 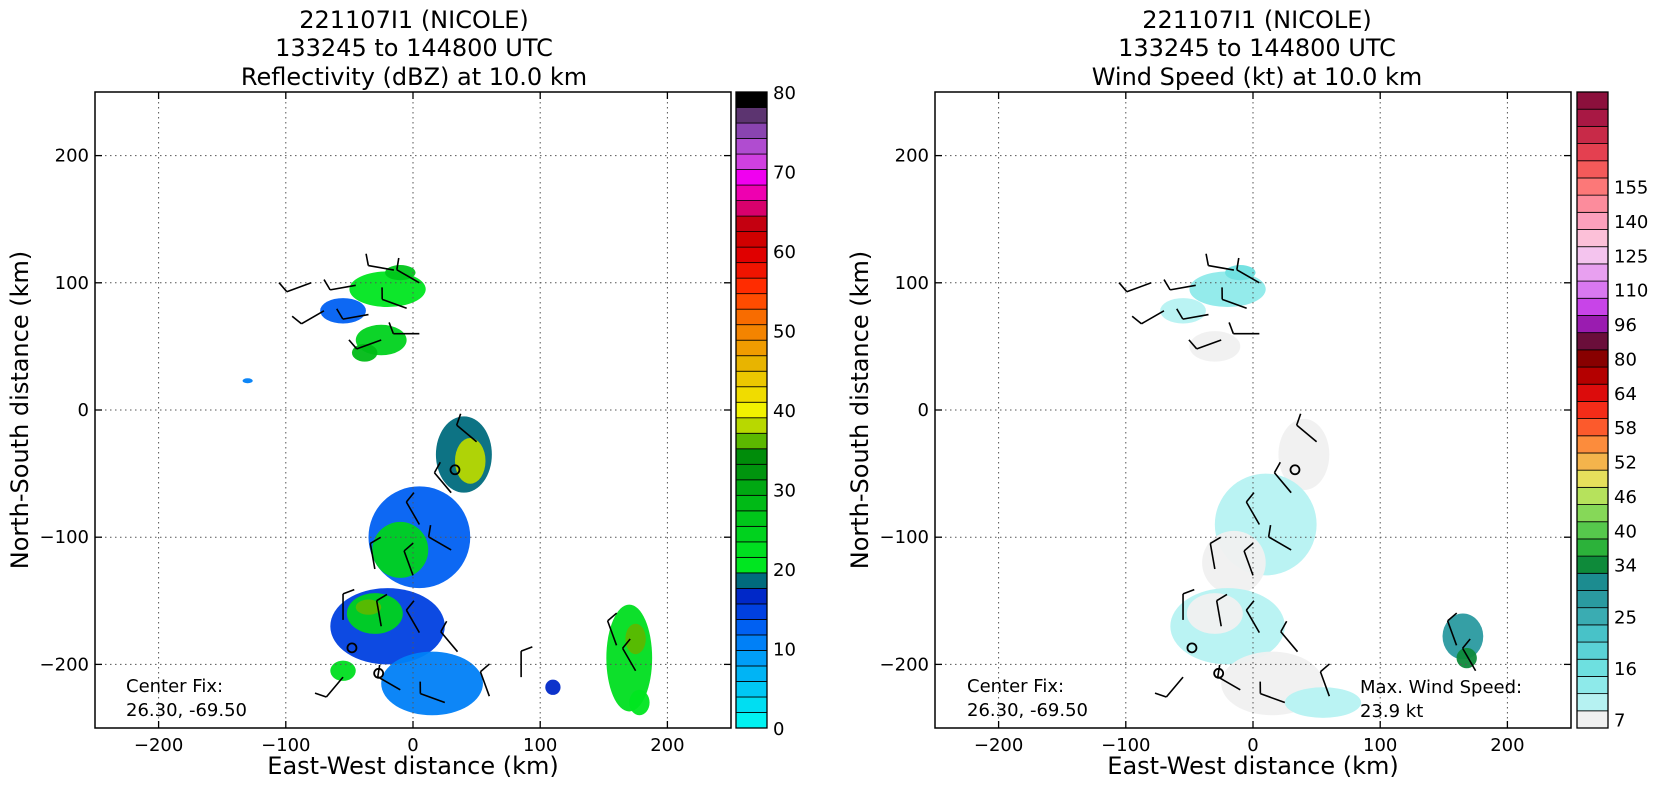 What do you see at coordinates (784, 491) in the screenshot?
I see `reflectivity-colorbar-tick-label: 30` at bounding box center [784, 491].